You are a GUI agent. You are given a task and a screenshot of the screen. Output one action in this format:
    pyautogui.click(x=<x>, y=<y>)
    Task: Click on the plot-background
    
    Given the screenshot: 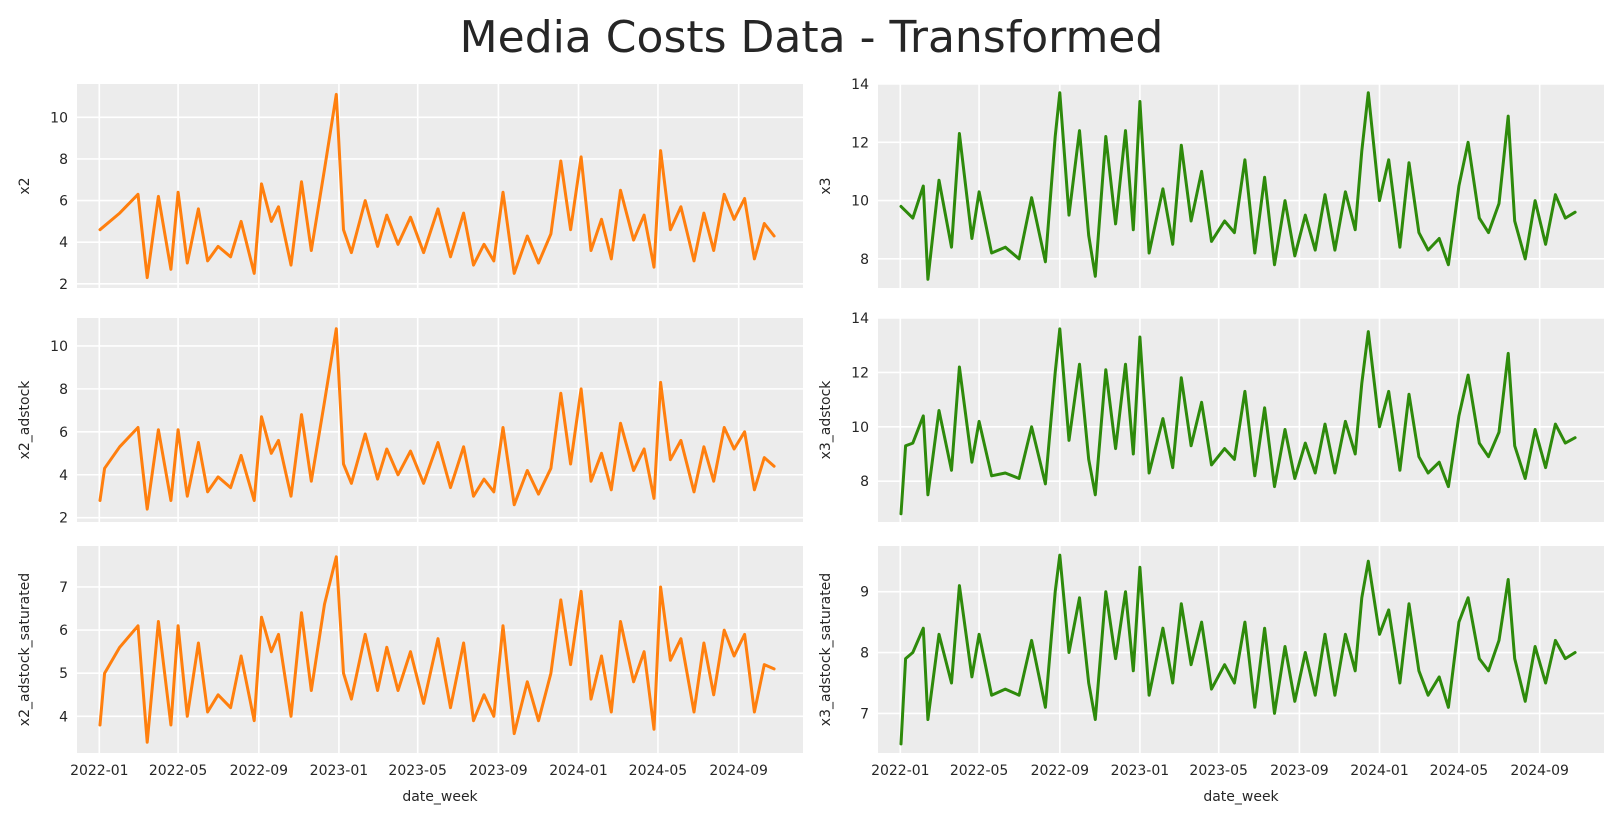 What is the action you would take?
    pyautogui.click(x=440, y=420)
    